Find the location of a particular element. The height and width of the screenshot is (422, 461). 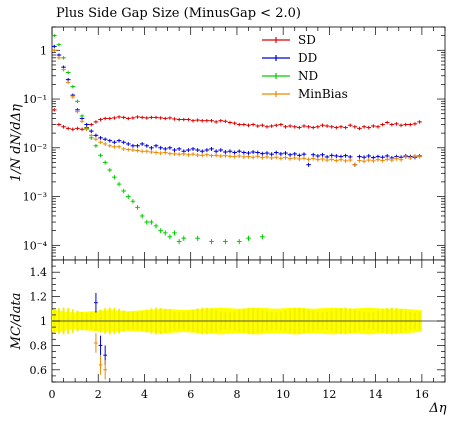

x-axis-label: Δη is located at coordinates (437, 408).